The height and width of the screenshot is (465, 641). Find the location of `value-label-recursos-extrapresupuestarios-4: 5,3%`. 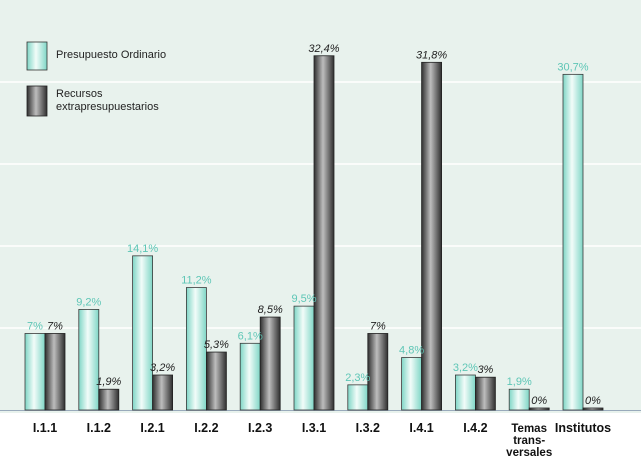

value-label-recursos-extrapresupuestarios-4: 5,3% is located at coordinates (216, 345).